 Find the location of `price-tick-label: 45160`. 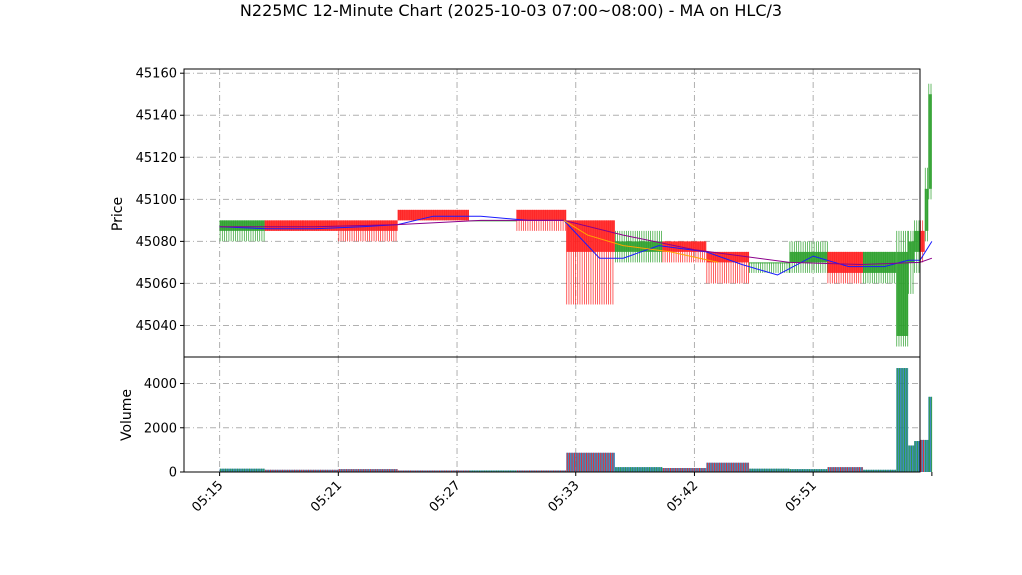

price-tick-label: 45160 is located at coordinates (156, 74).